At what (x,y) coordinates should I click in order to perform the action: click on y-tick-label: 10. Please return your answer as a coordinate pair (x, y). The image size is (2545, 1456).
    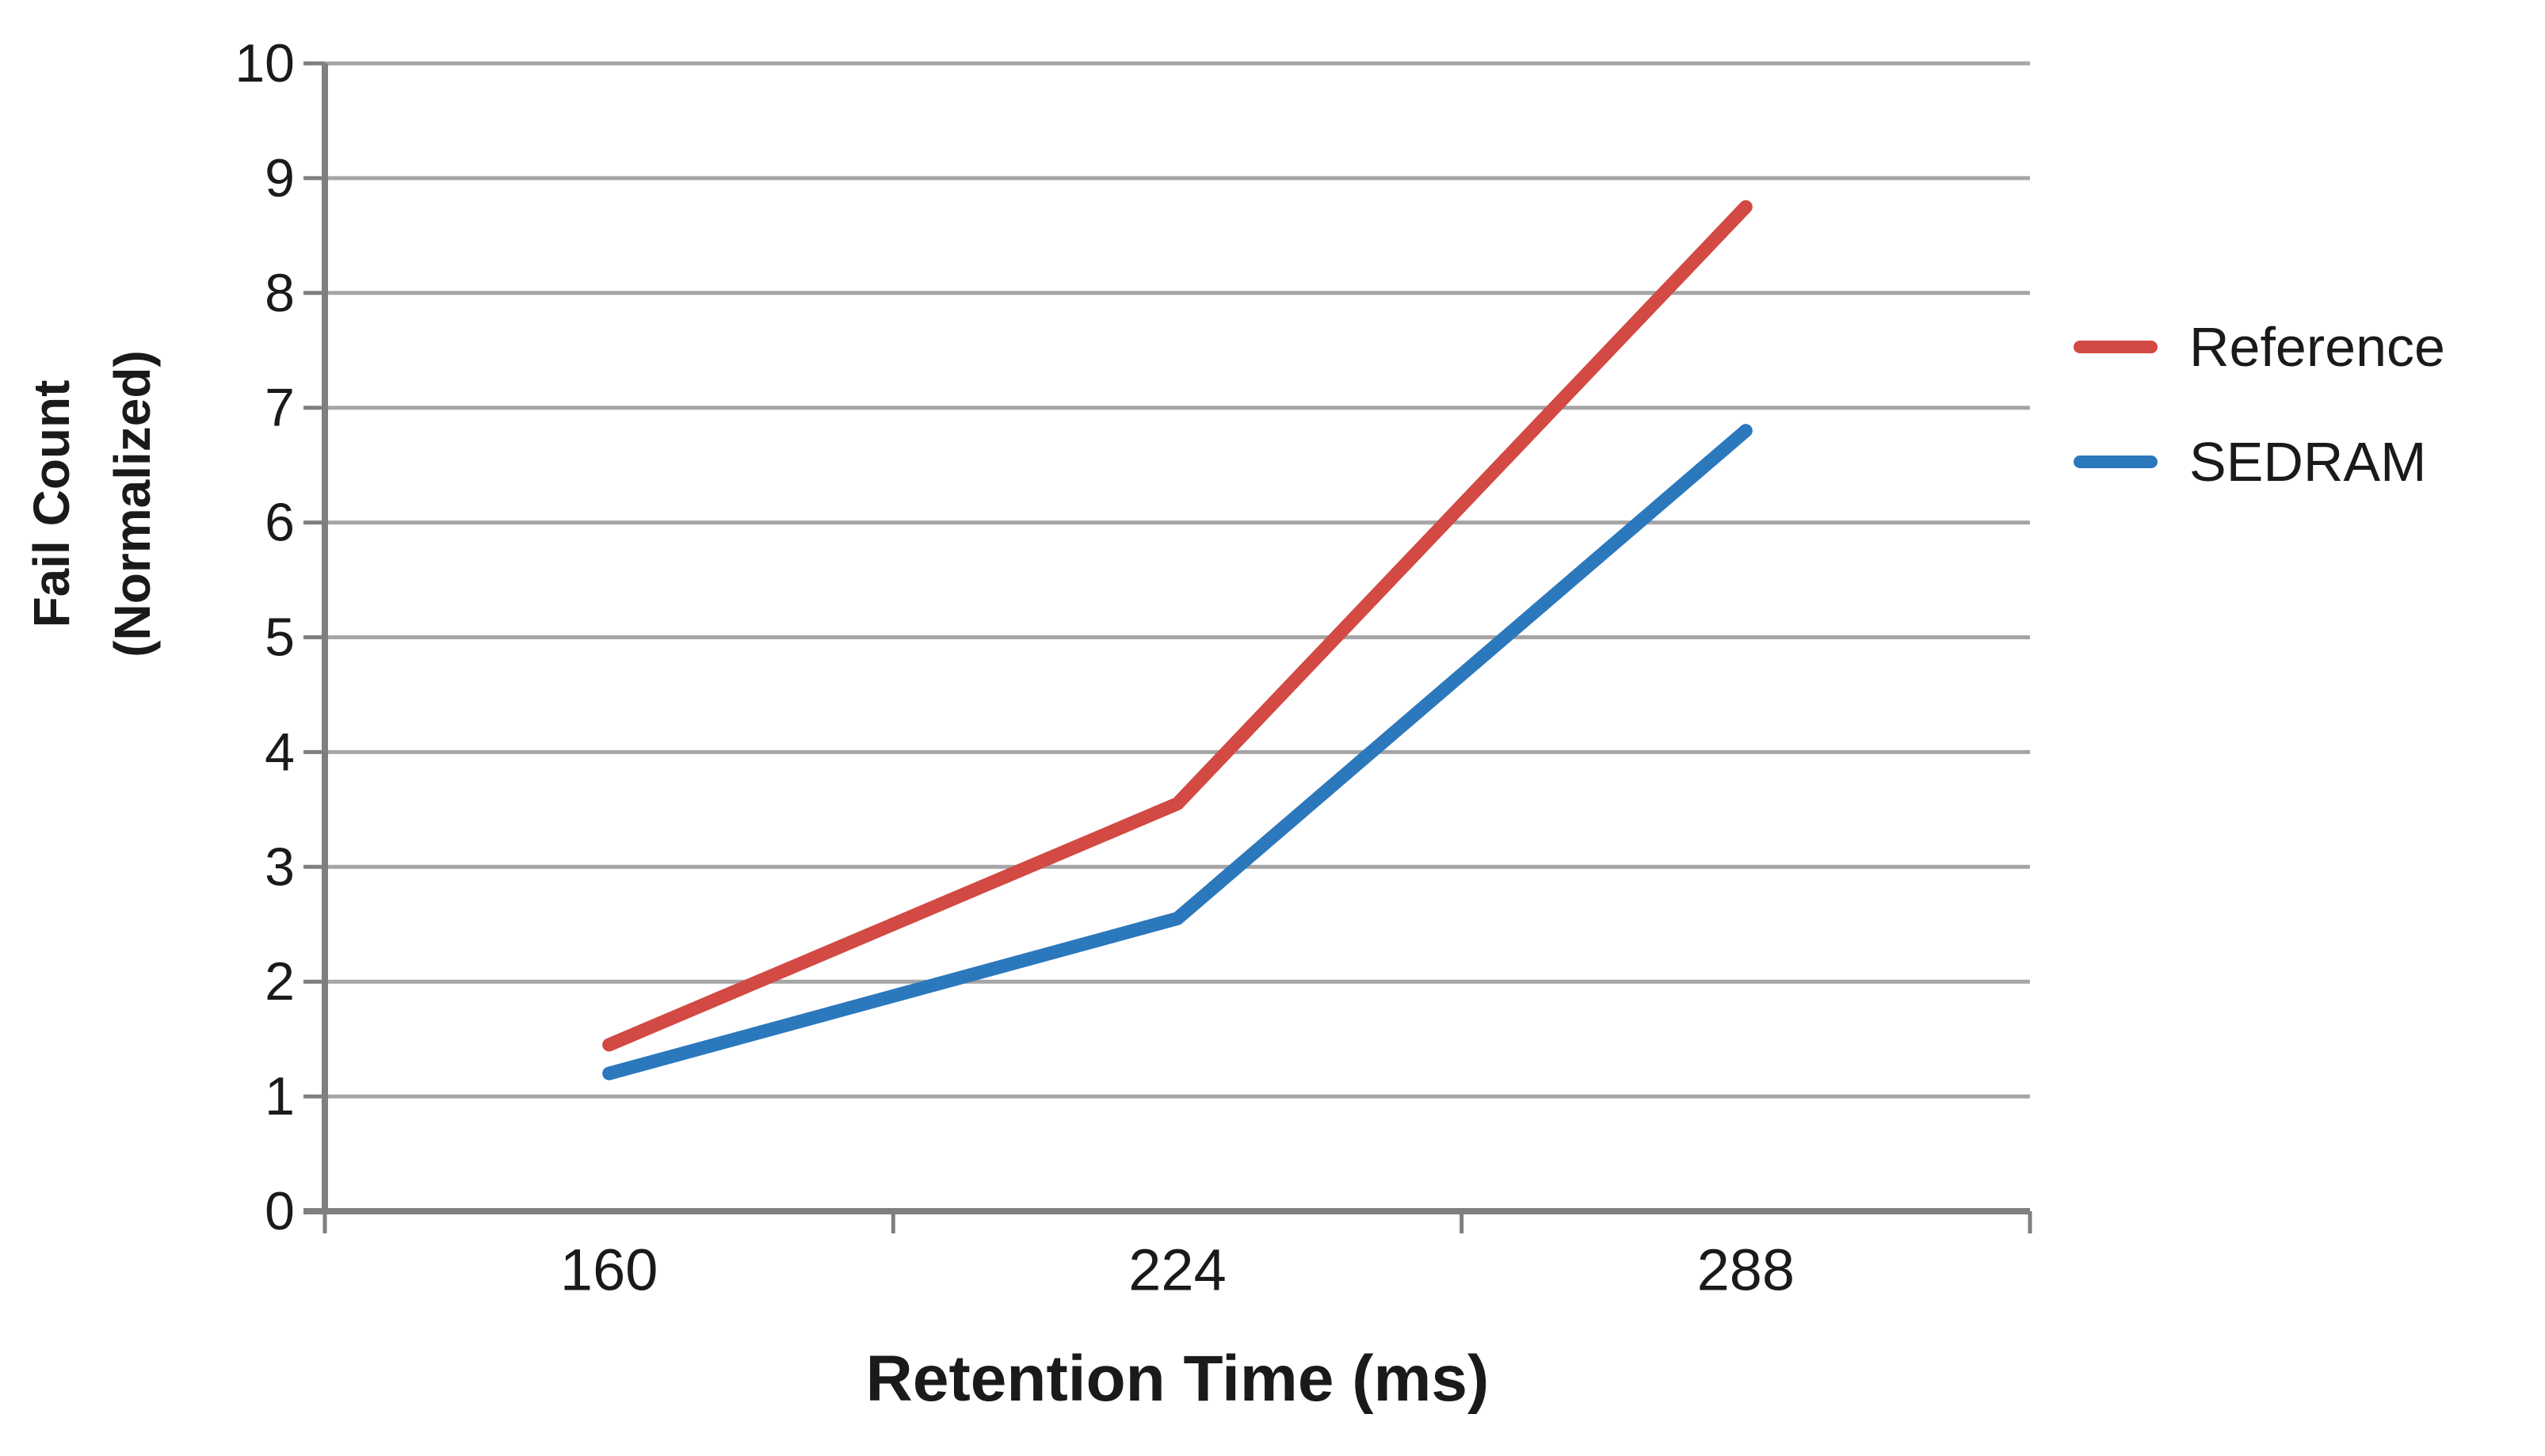
    Looking at the image, I should click on (265, 63).